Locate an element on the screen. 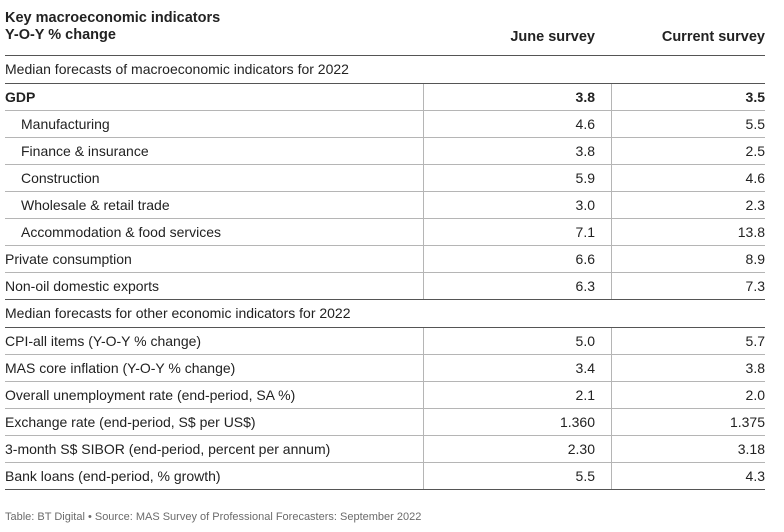  june-survey-value: 4.6 is located at coordinates (509, 124).